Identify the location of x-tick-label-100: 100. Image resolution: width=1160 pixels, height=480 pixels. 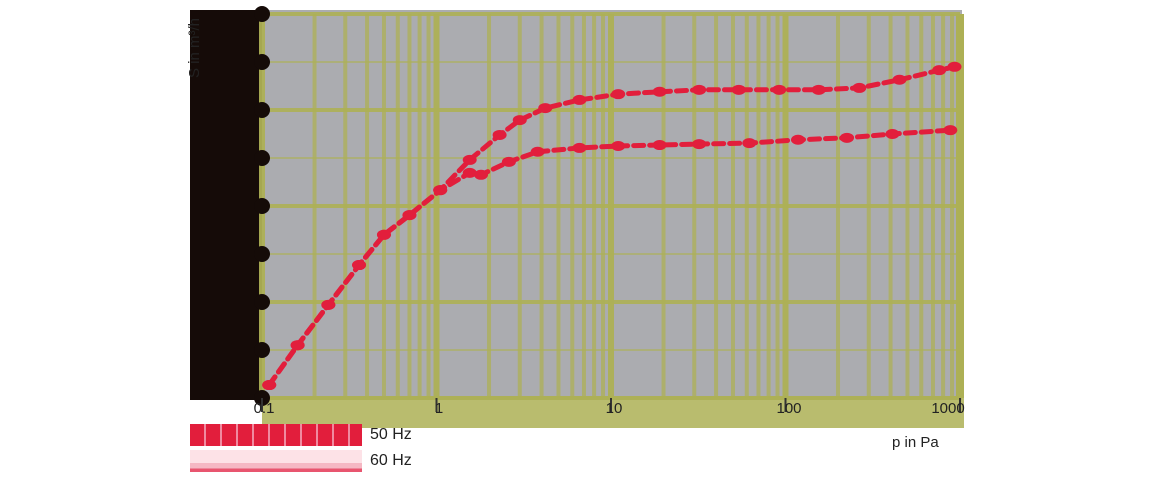
(789, 408).